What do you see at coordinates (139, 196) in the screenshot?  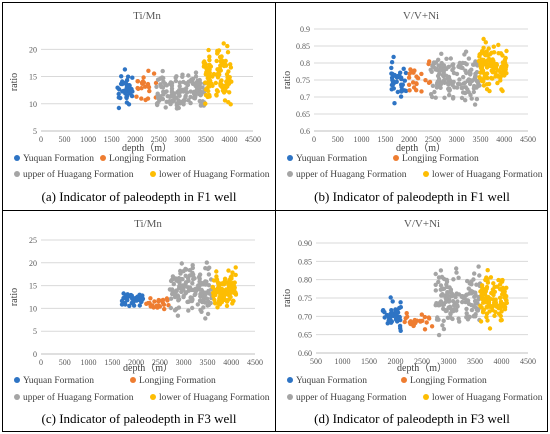 I see `caption-a: (a) Indicator of paleodepth in F1 well` at bounding box center [139, 196].